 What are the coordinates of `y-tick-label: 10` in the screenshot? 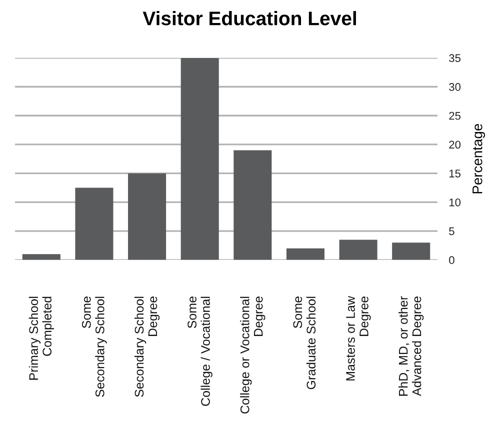 It's located at (455, 202).